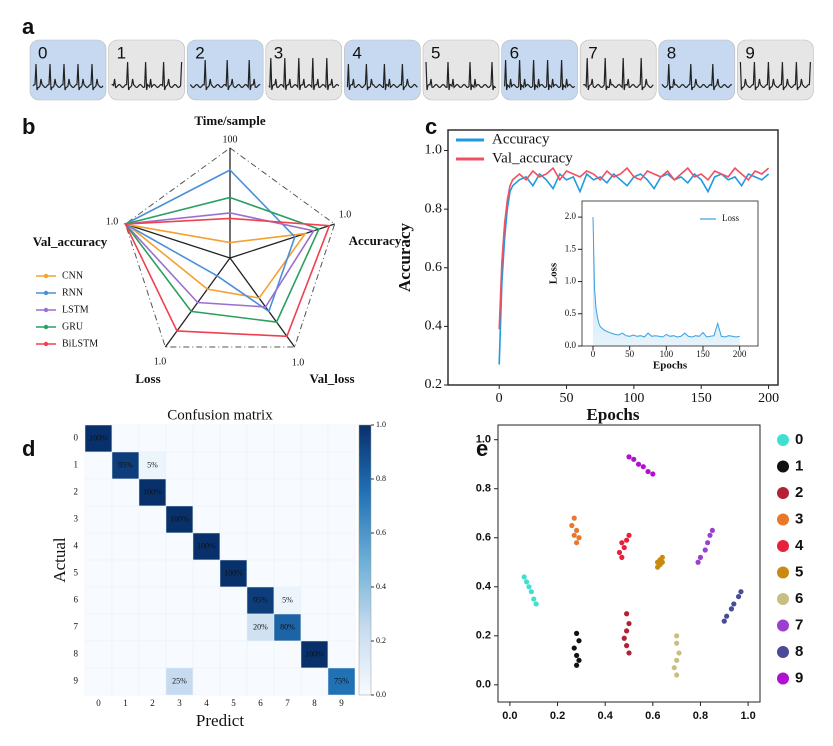  Describe the element at coordinates (199, 52) in the screenshot. I see `thumbnail-label: 2` at that location.